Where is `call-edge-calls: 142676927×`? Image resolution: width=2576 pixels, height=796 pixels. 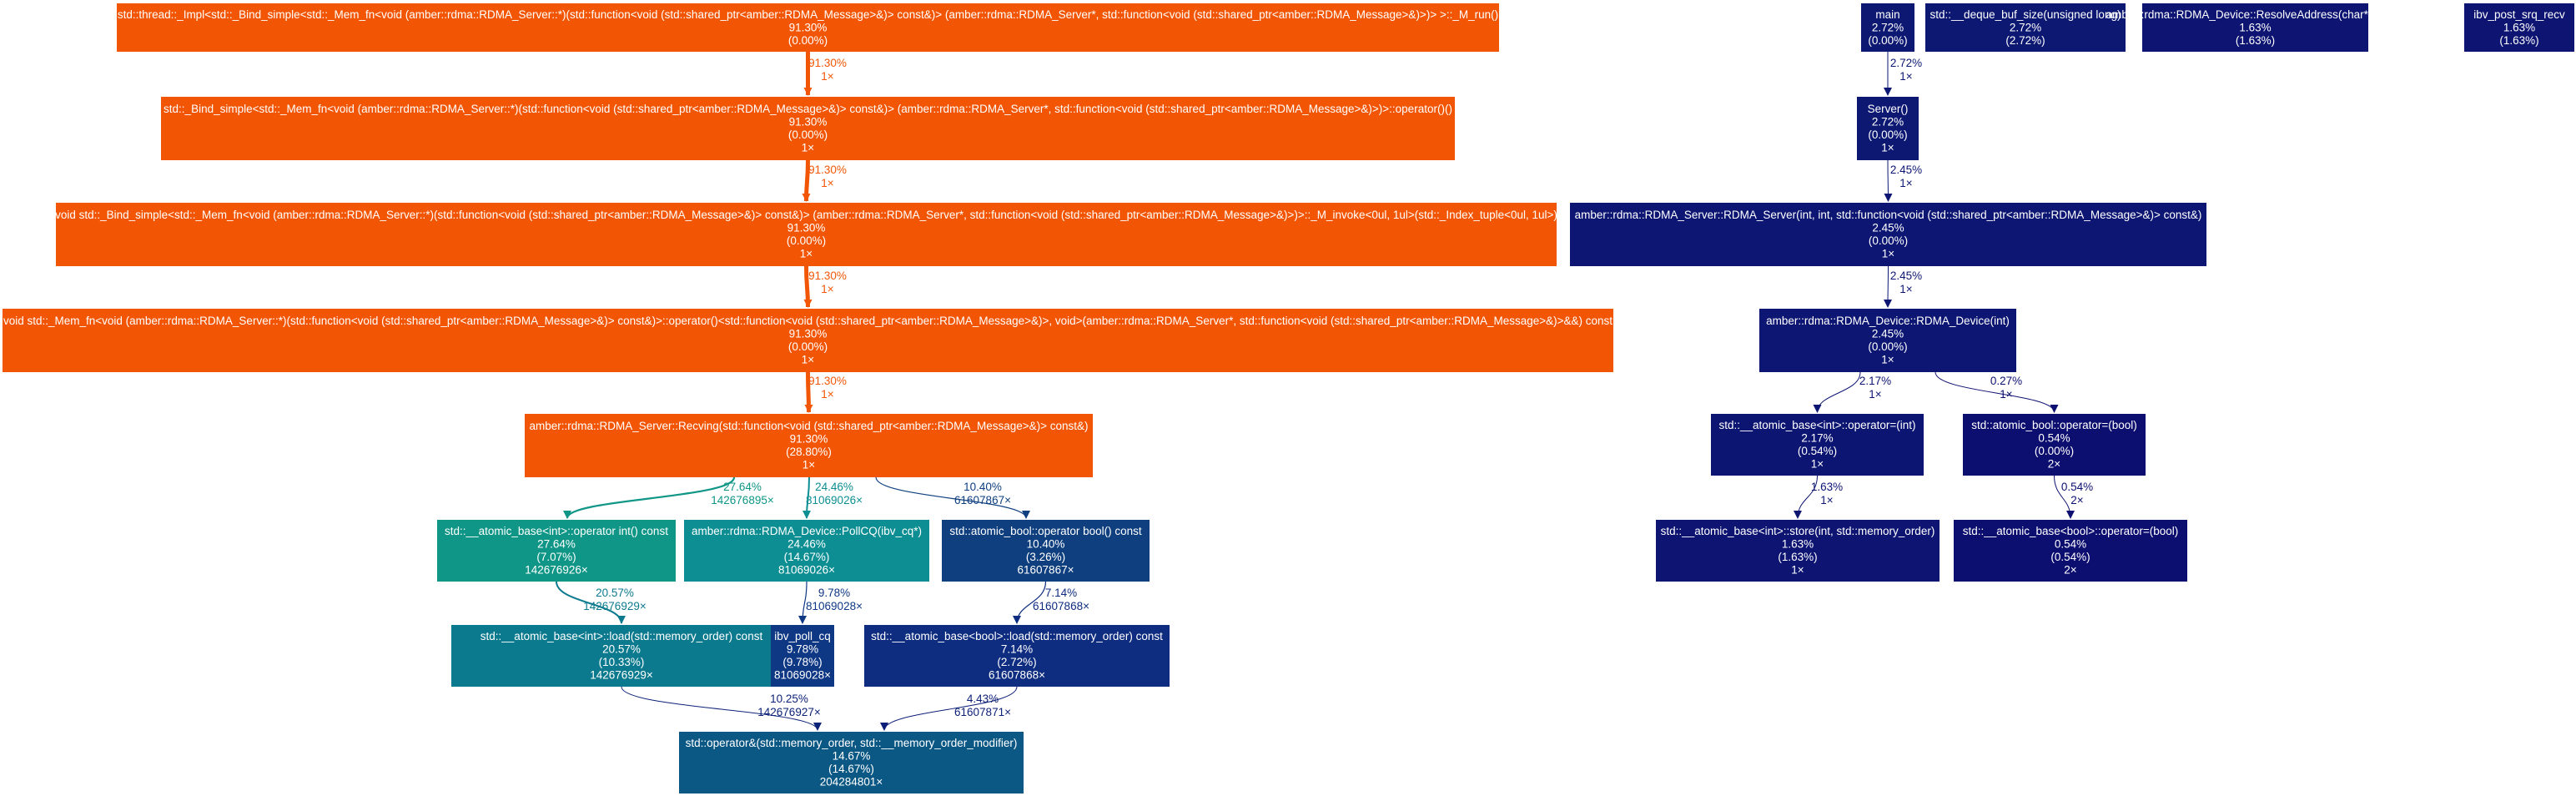 call-edge-calls: 142676927× is located at coordinates (788, 712).